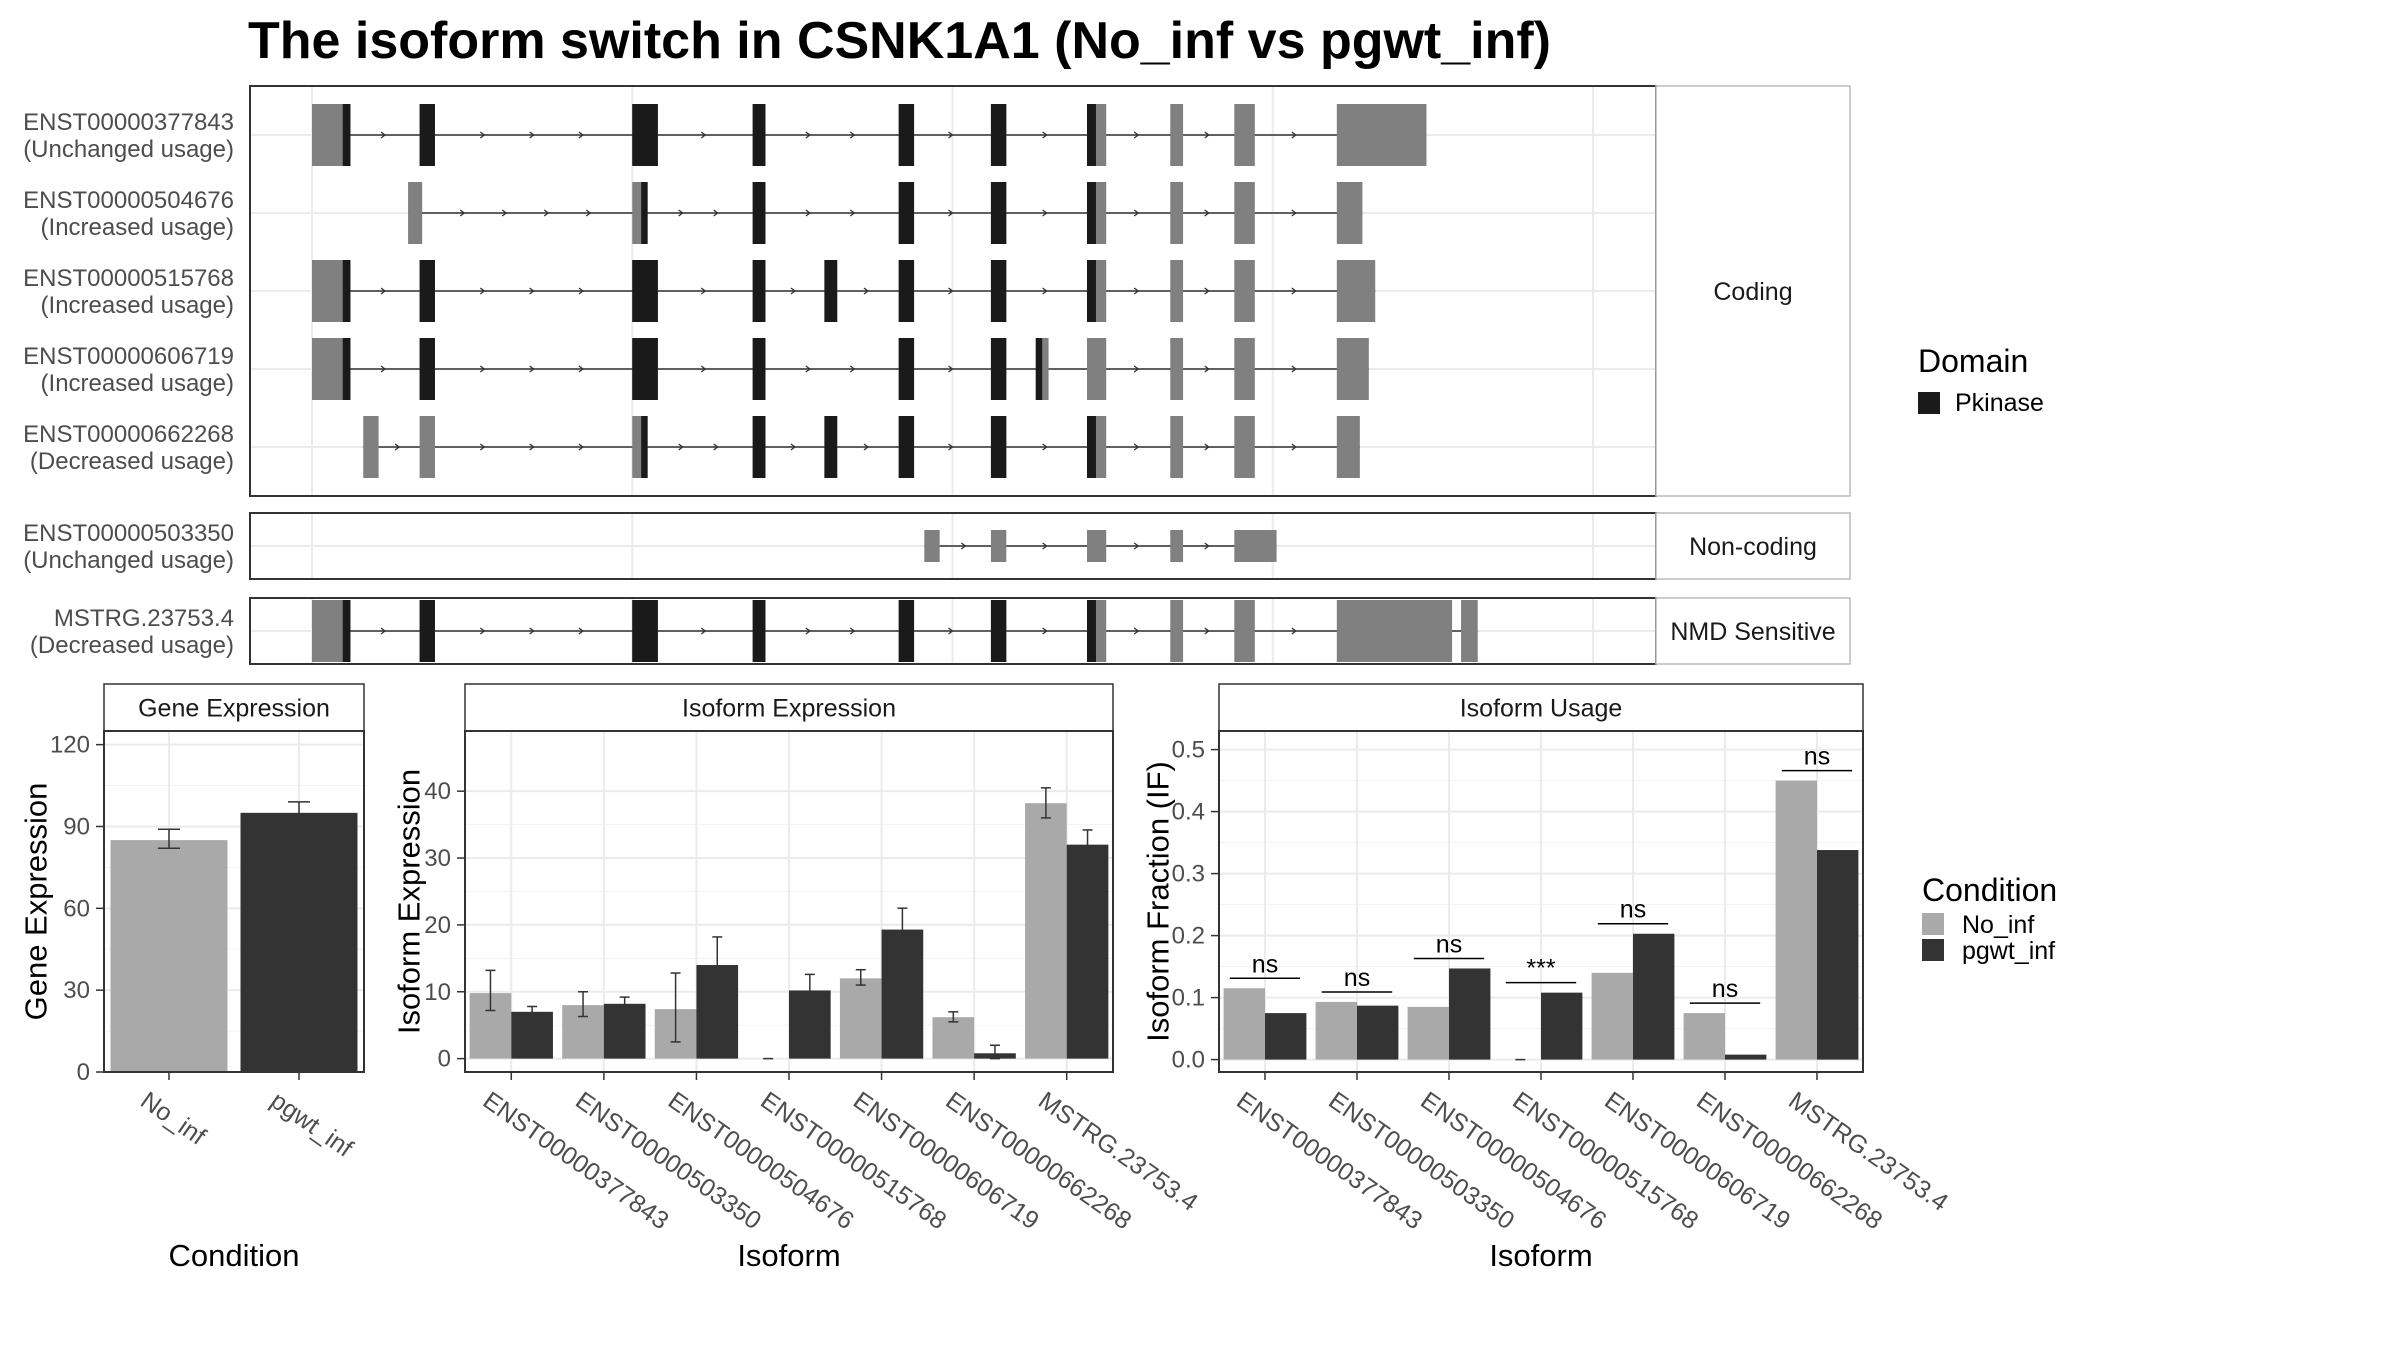 Image resolution: width=2400 pixels, height=1350 pixels. Describe the element at coordinates (1753, 547) in the screenshot. I see `category-strip-label: Non-coding` at that location.